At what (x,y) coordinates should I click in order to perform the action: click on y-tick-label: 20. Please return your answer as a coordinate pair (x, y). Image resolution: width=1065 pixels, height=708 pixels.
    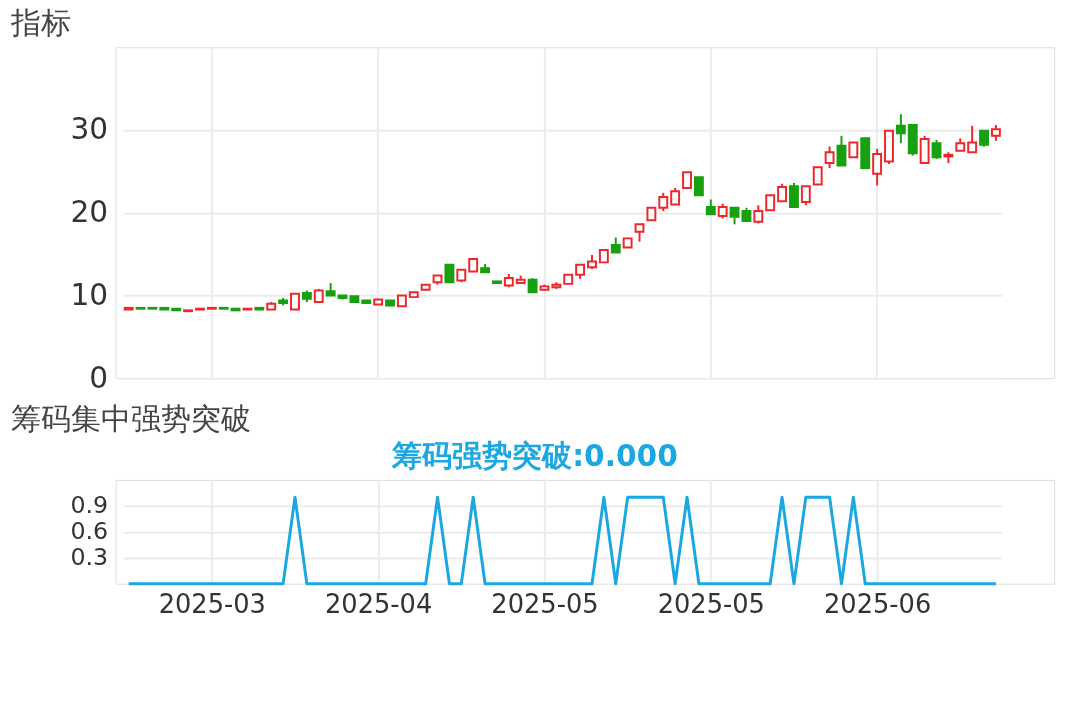
    Looking at the image, I should click on (89, 212).